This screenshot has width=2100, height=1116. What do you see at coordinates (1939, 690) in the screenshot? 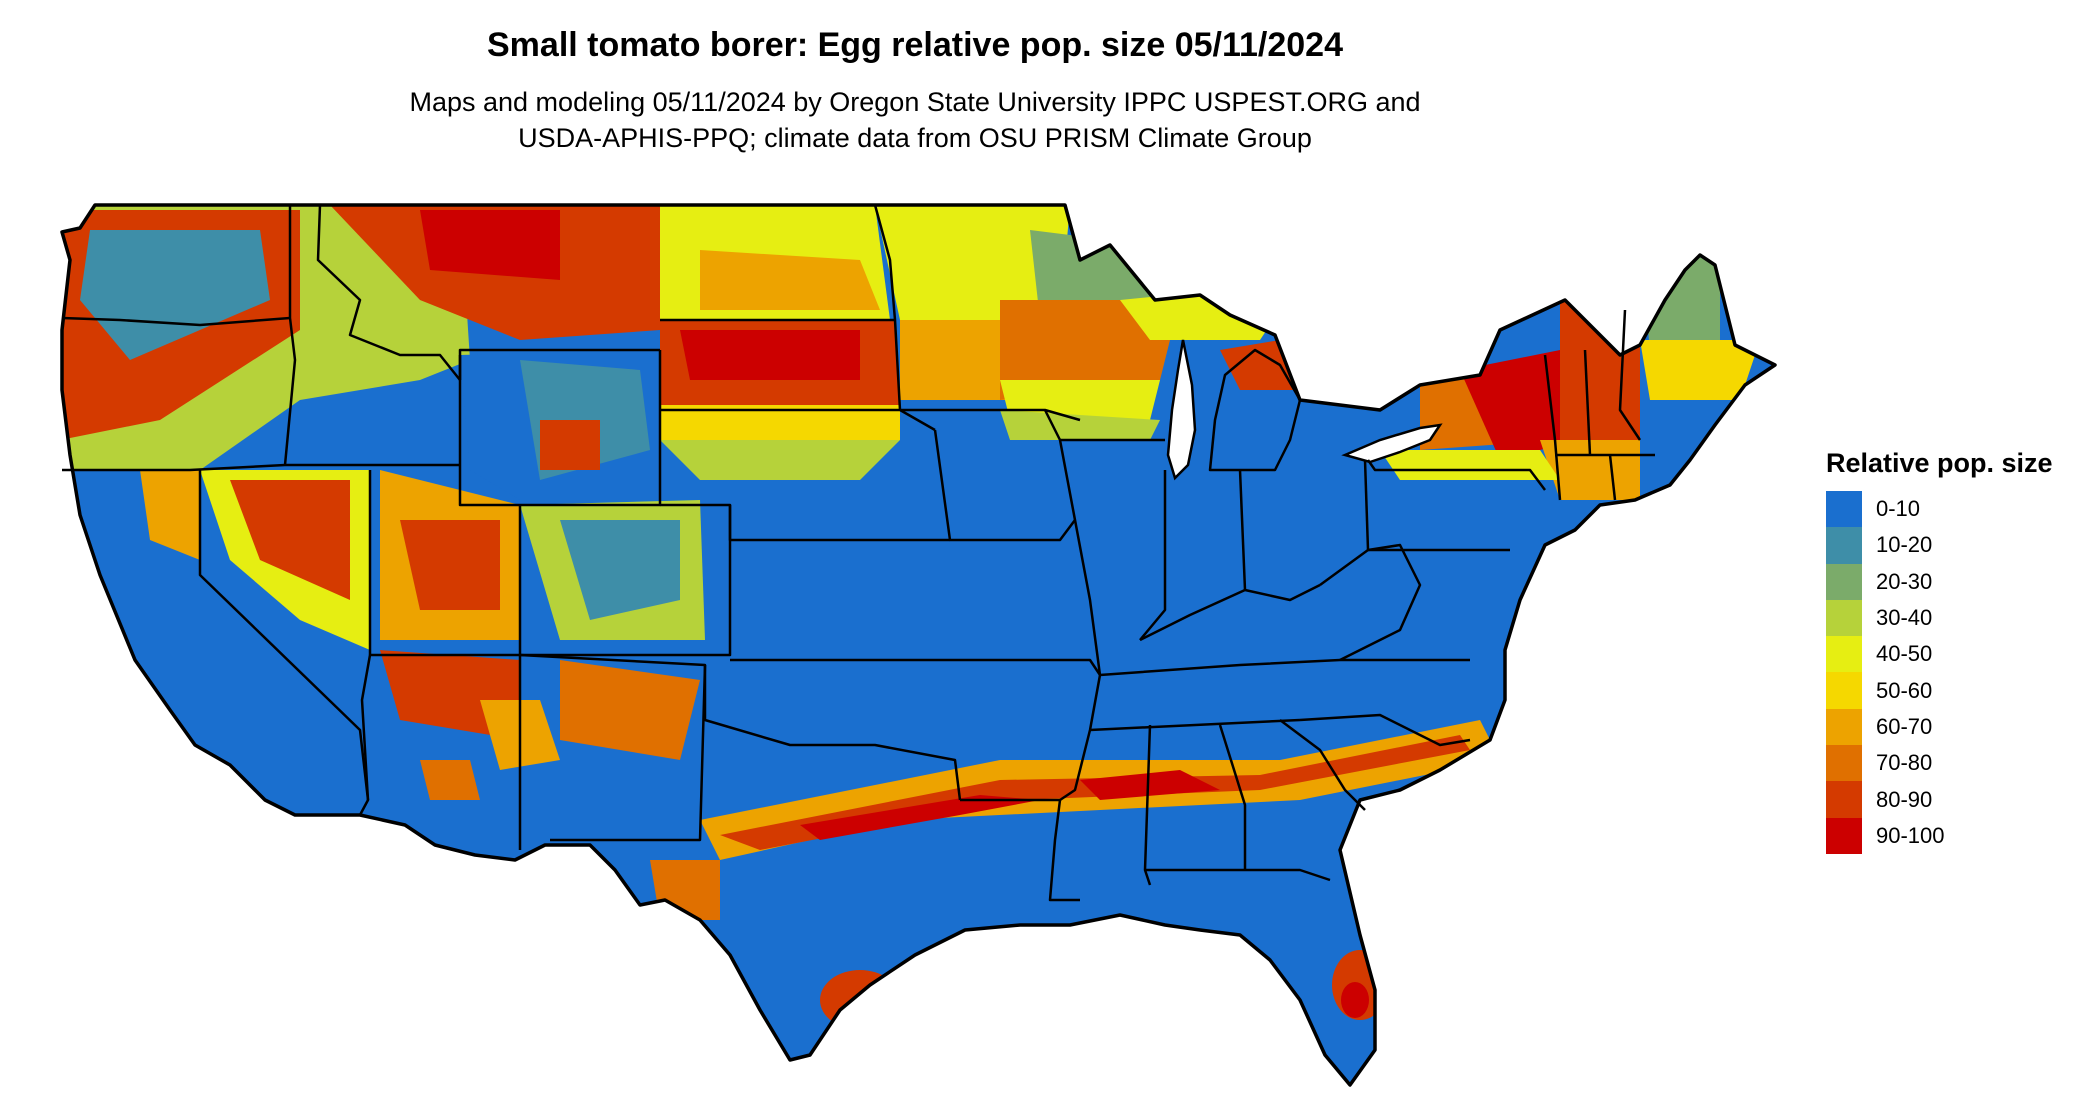
I see `legend-item: 50-60` at bounding box center [1939, 690].